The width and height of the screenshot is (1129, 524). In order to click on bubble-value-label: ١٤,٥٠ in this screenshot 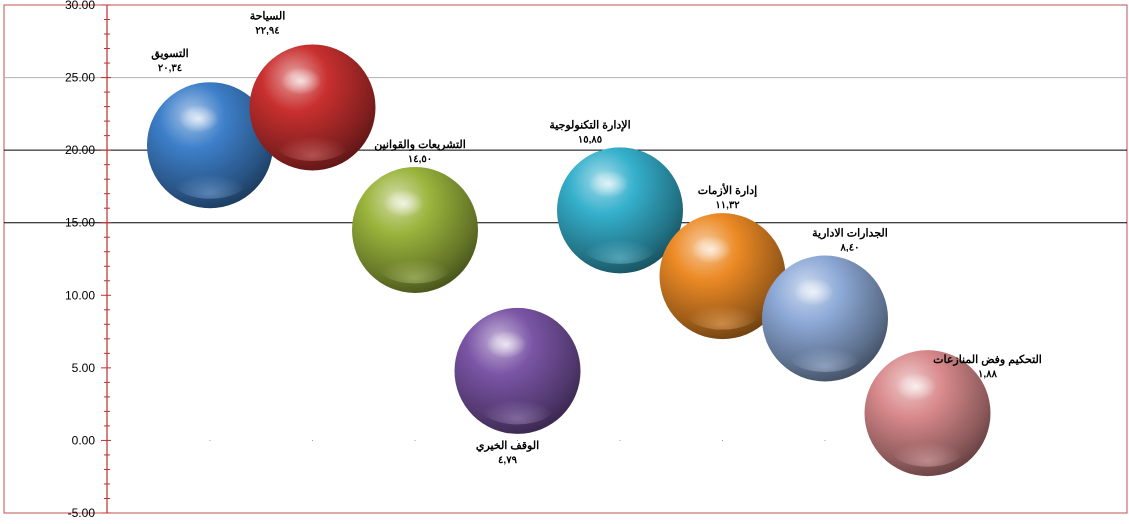, I will do `click(420, 159)`.